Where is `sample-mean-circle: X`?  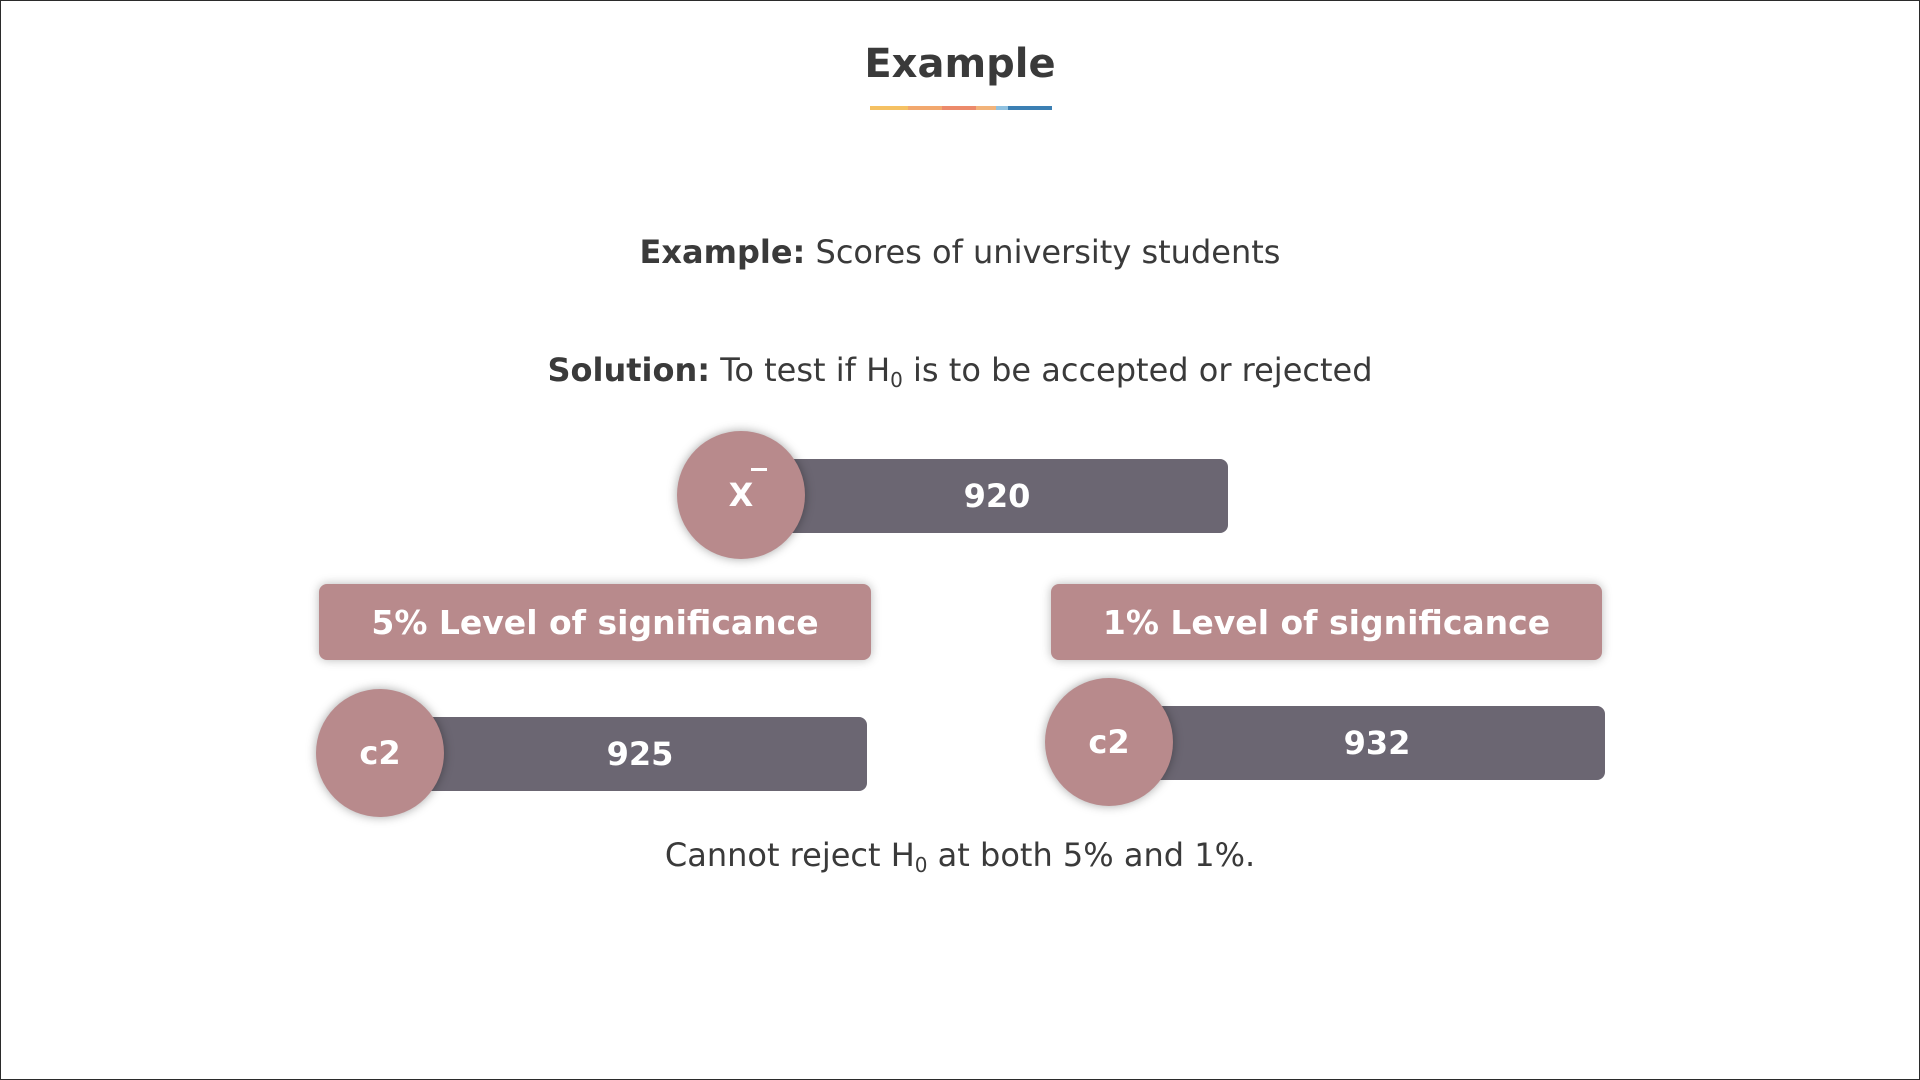
sample-mean-circle: X is located at coordinates (741, 495).